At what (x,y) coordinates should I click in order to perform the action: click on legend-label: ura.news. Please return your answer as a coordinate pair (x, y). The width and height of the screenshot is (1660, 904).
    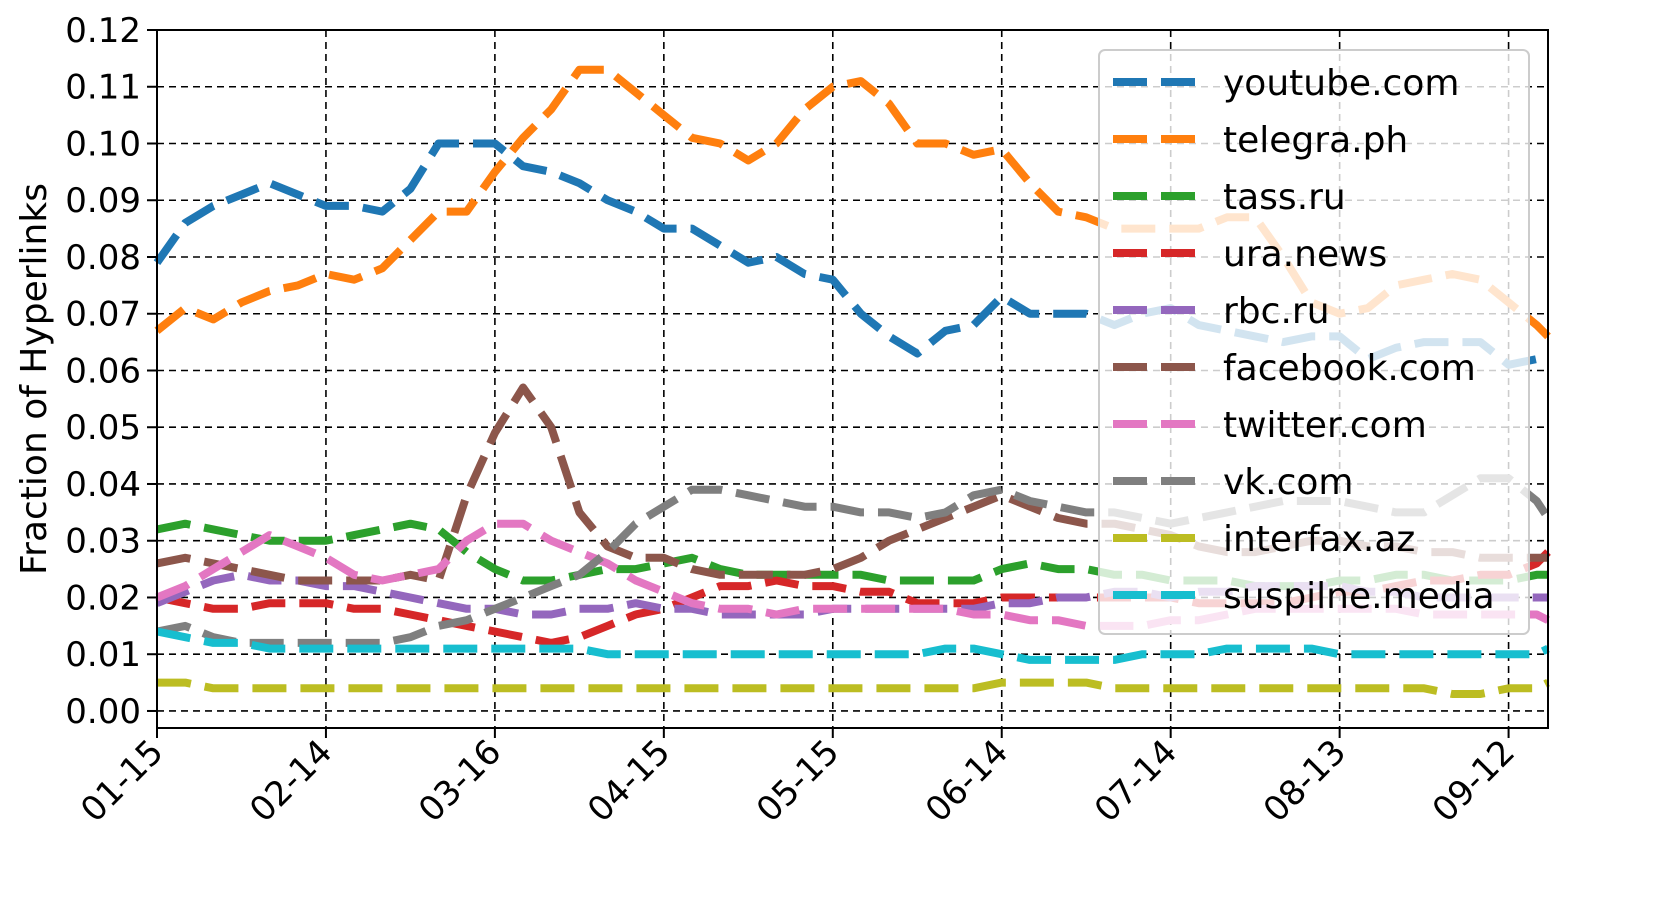
    Looking at the image, I should click on (1305, 254).